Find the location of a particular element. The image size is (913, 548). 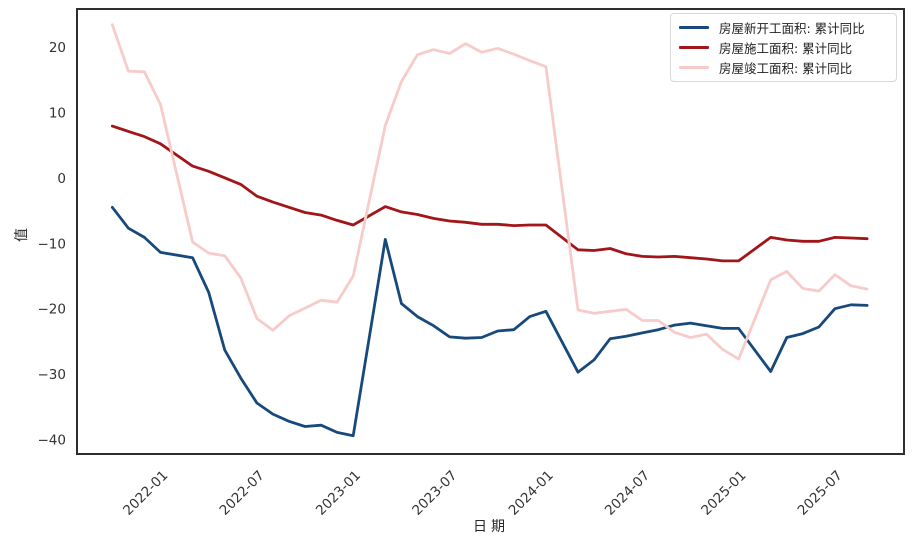

x-tick-label: 2024-07 is located at coordinates (627, 493).